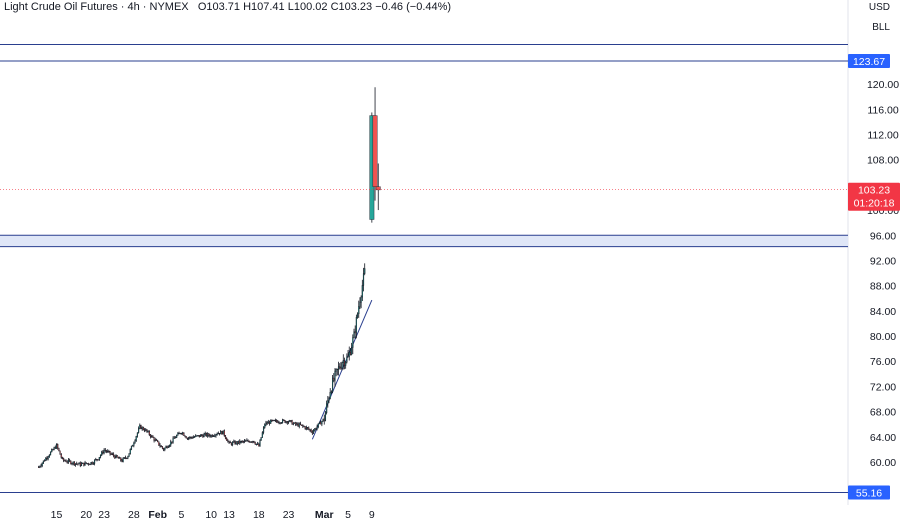  Describe the element at coordinates (883, 463) in the screenshot. I see `y-tick-label: 60.00` at that location.